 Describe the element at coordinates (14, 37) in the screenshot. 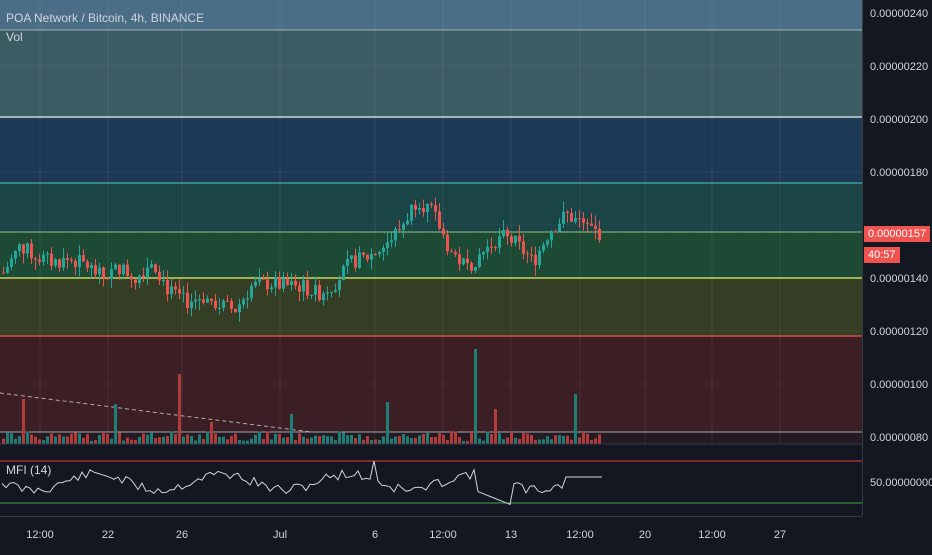

I see `volume-legend: Vol` at that location.